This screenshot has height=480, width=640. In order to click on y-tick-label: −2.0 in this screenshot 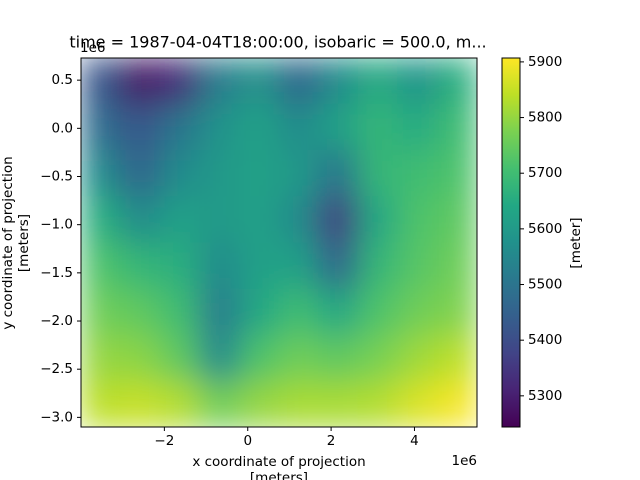, I will do `click(56, 321)`.